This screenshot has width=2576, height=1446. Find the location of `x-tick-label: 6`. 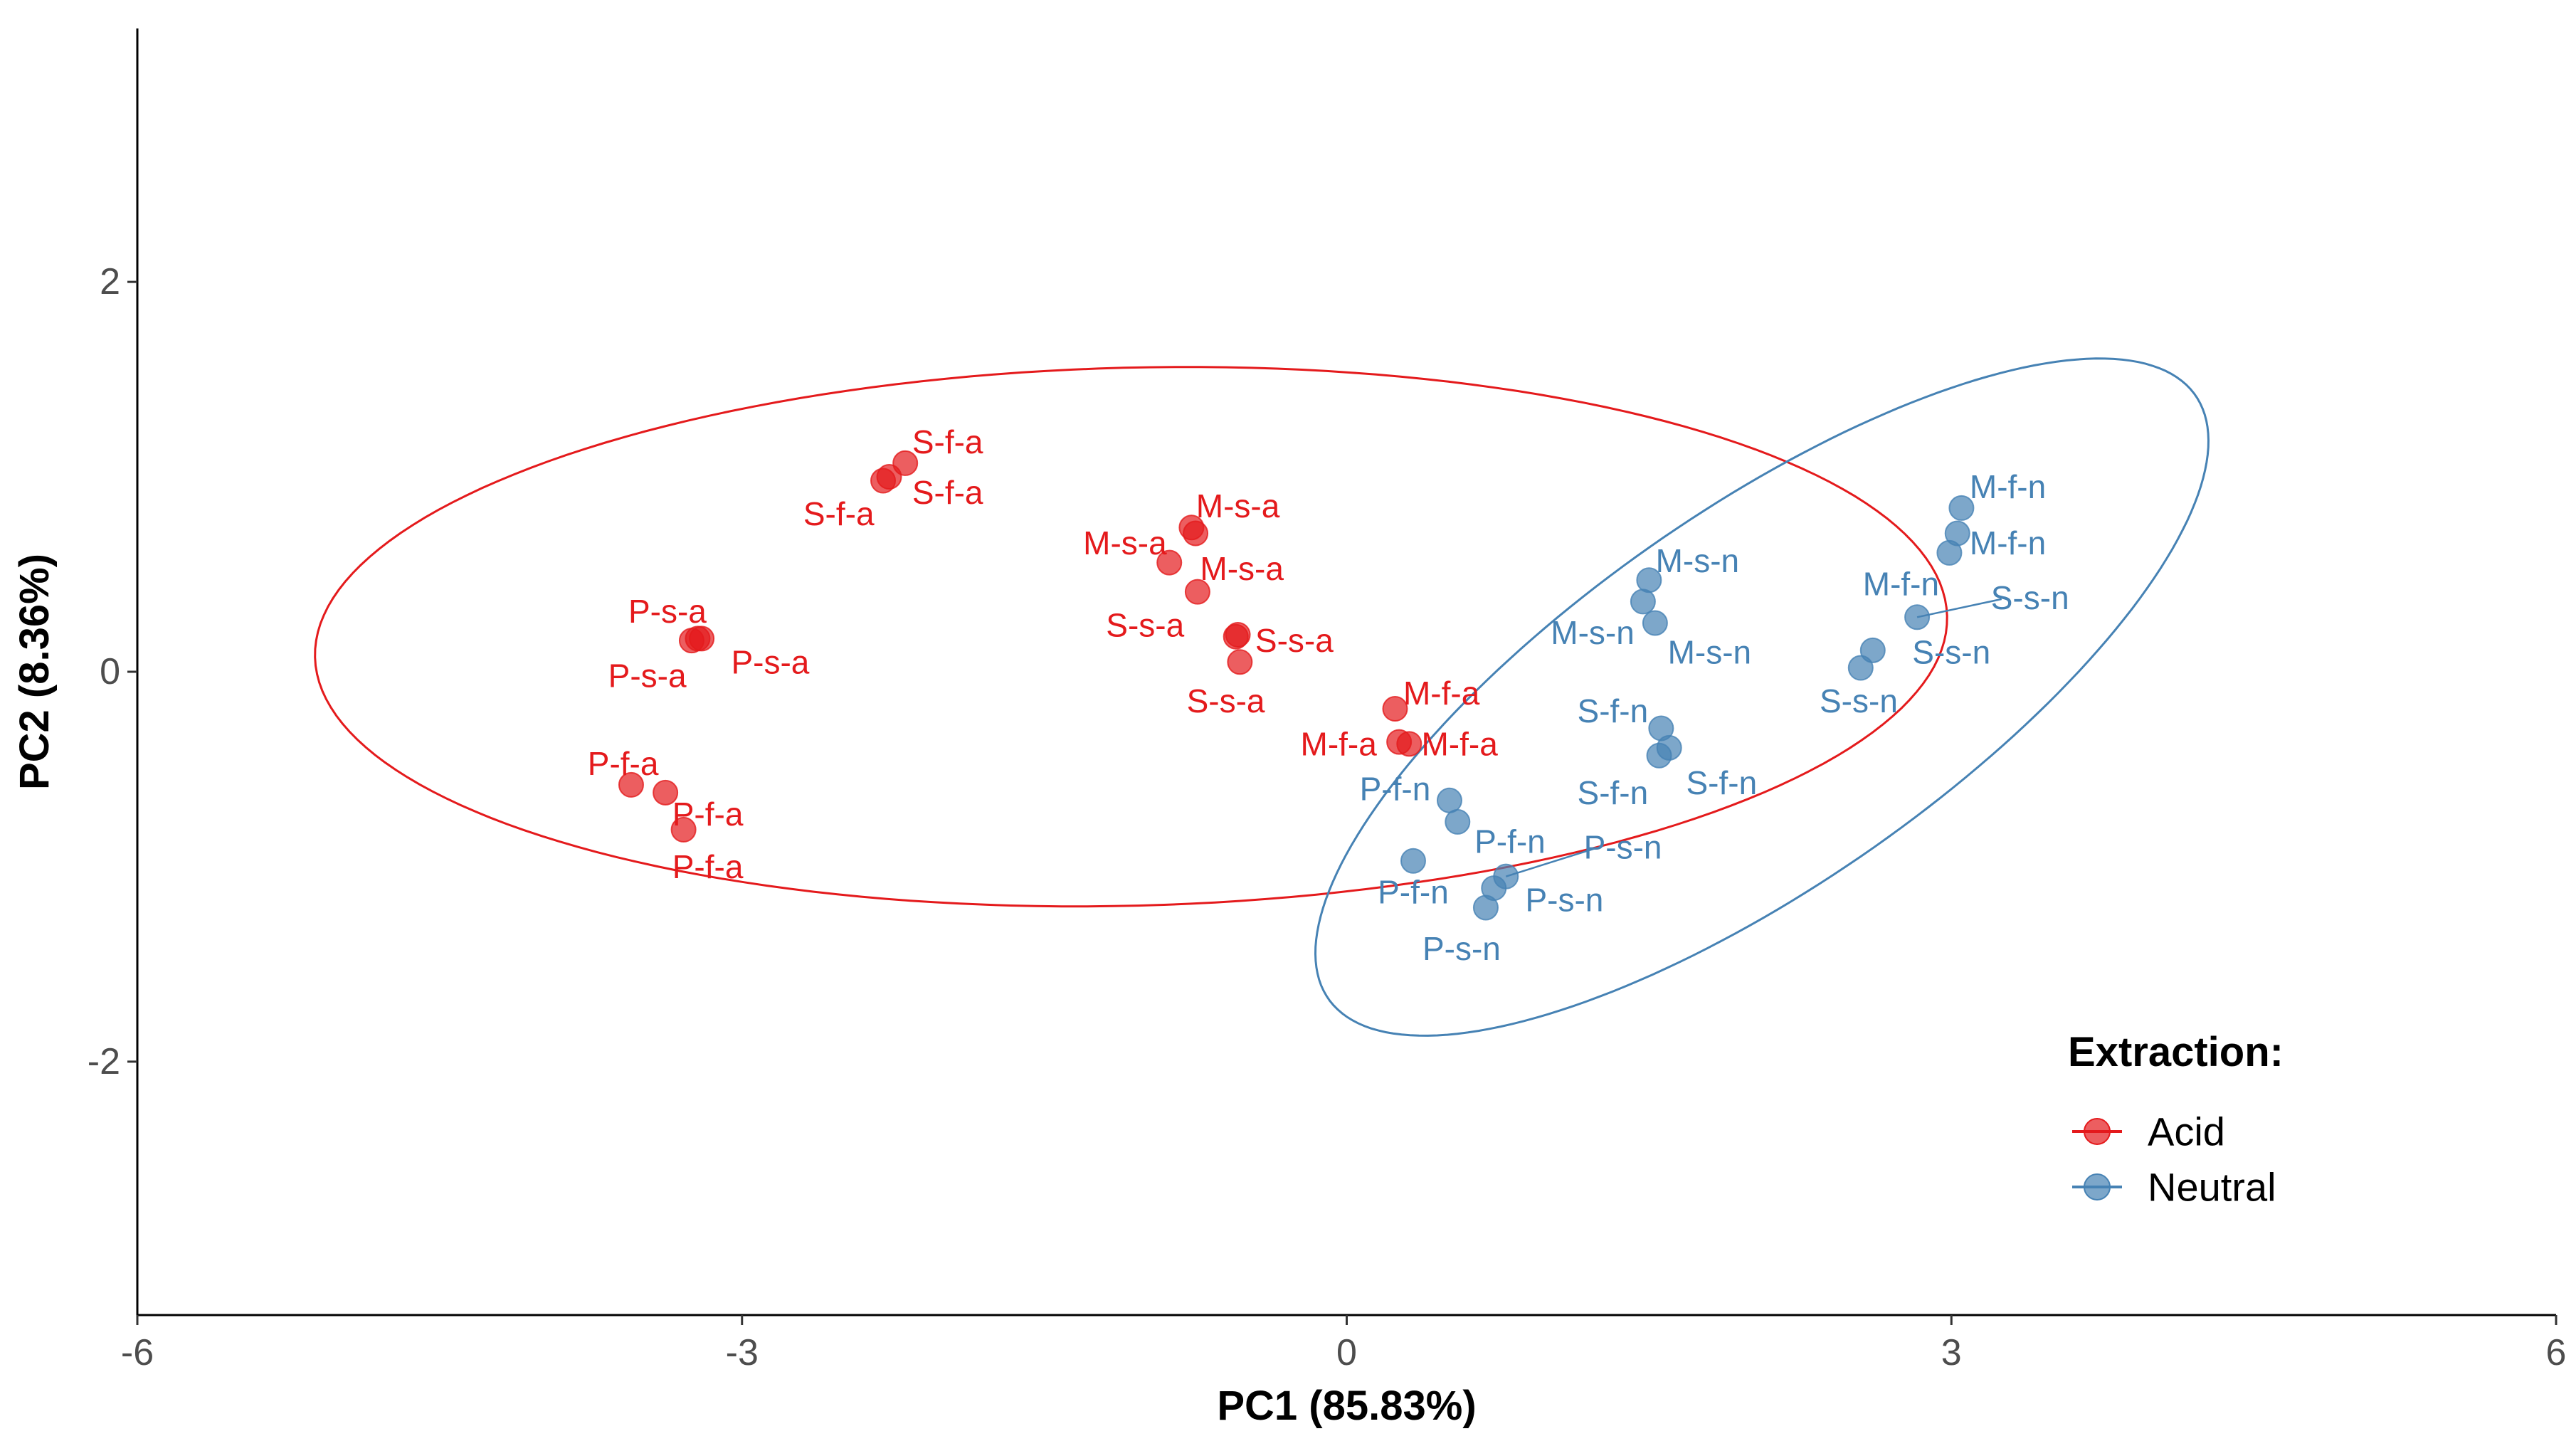

x-tick-label: 6 is located at coordinates (2556, 1352).